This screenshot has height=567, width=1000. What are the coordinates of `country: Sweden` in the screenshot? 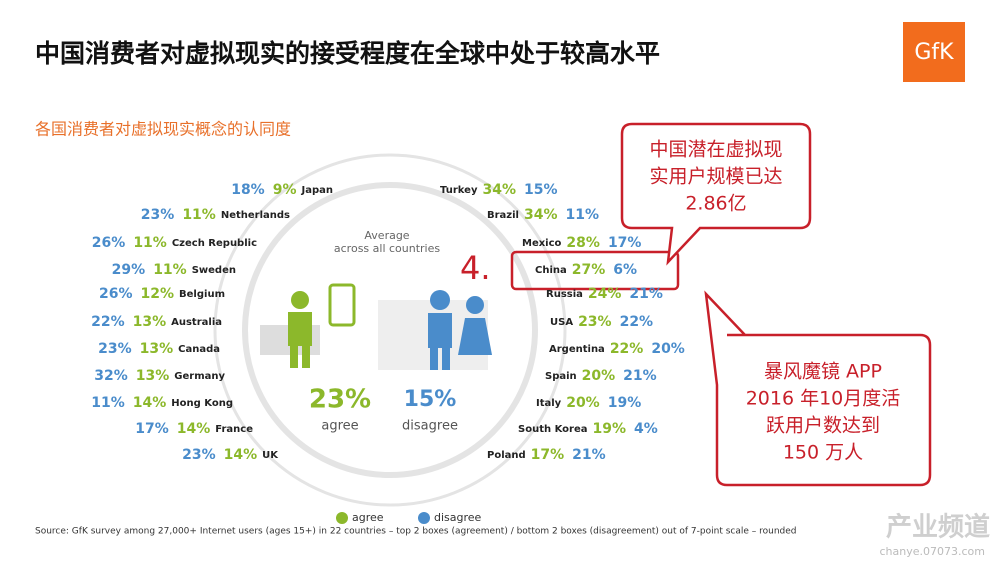 It's located at (214, 270).